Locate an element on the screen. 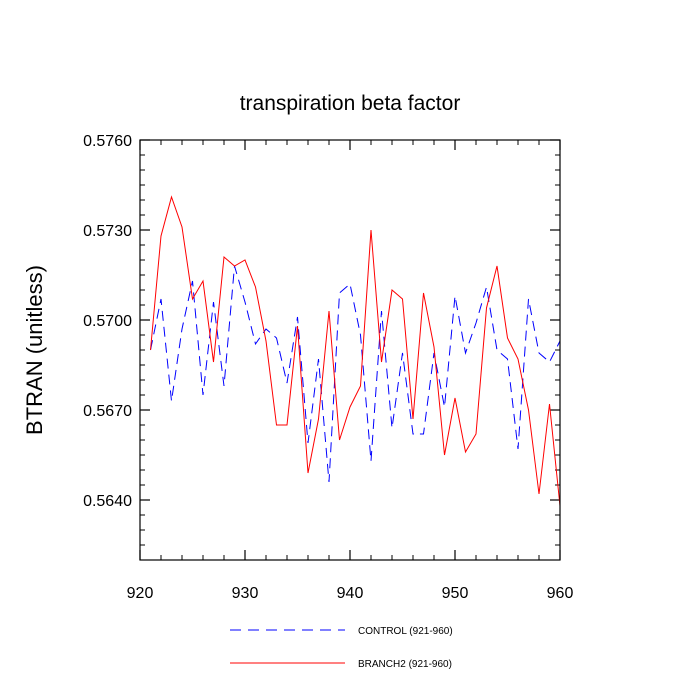 The height and width of the screenshot is (700, 700). chart-title: transpiration beta factor is located at coordinates (350, 103).